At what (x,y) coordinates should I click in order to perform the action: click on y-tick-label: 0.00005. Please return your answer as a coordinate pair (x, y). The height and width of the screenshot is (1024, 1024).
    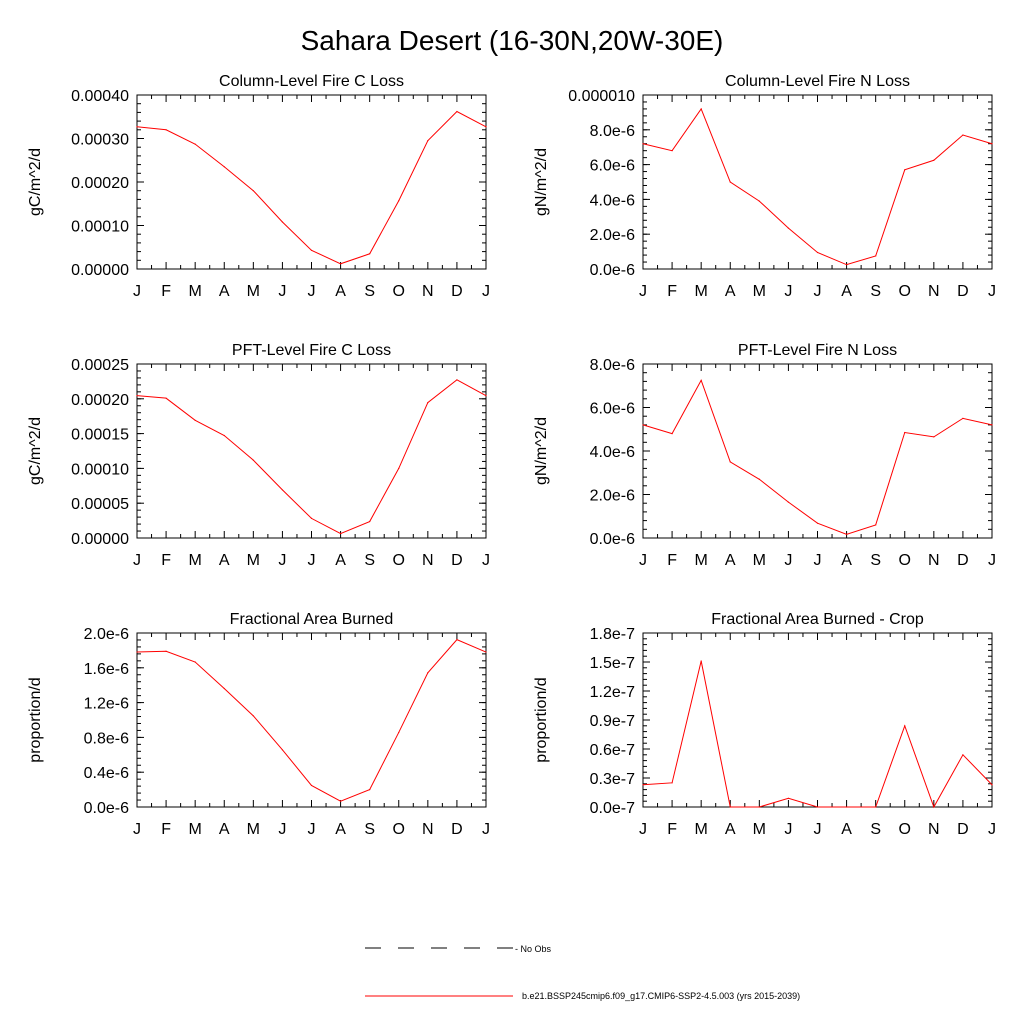
    Looking at the image, I should click on (100, 504).